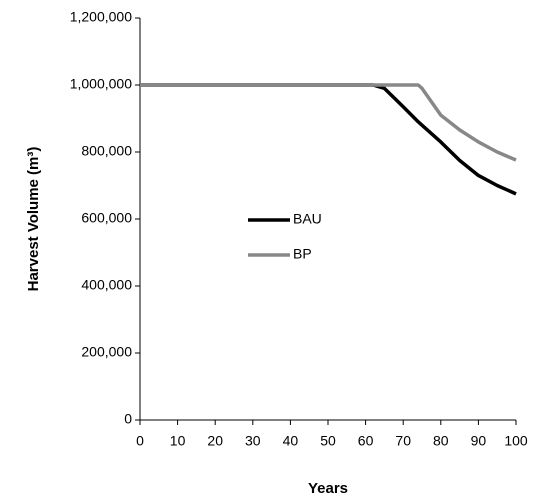 This screenshot has height=502, width=536. Describe the element at coordinates (302, 254) in the screenshot. I see `legend-label: BP` at that location.